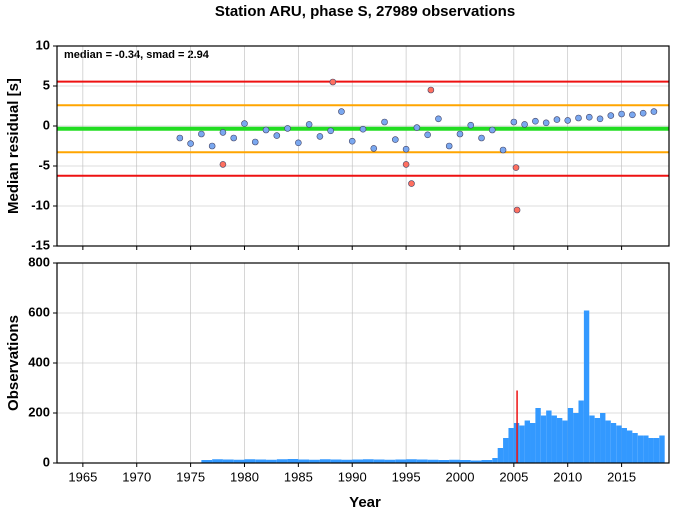 This screenshot has height=511, width=677. I want to click on x-axis-label: Year, so click(365, 502).